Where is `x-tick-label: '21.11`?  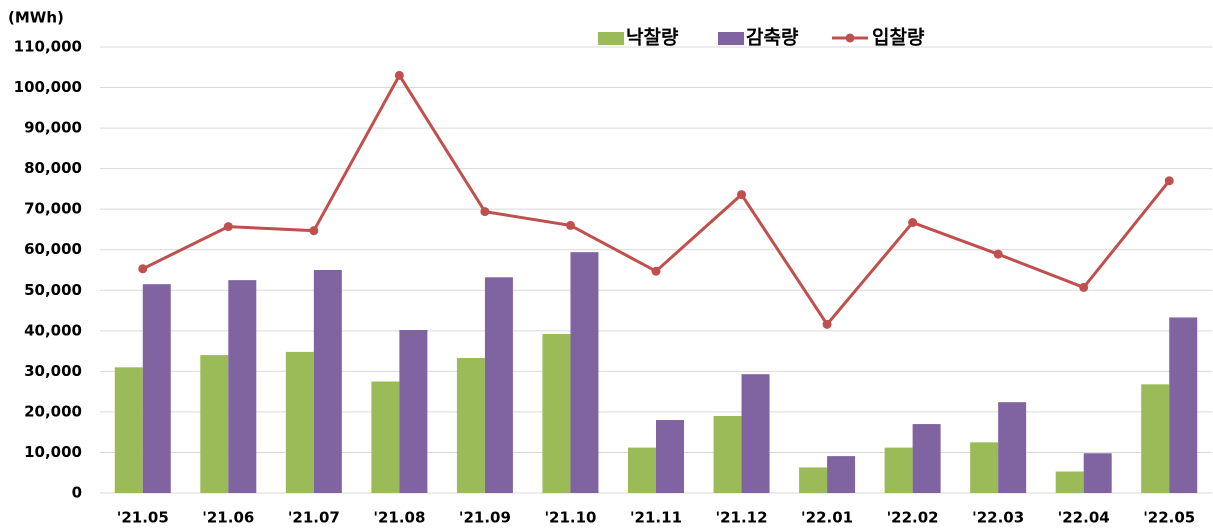 x-tick-label: '21.11 is located at coordinates (656, 518).